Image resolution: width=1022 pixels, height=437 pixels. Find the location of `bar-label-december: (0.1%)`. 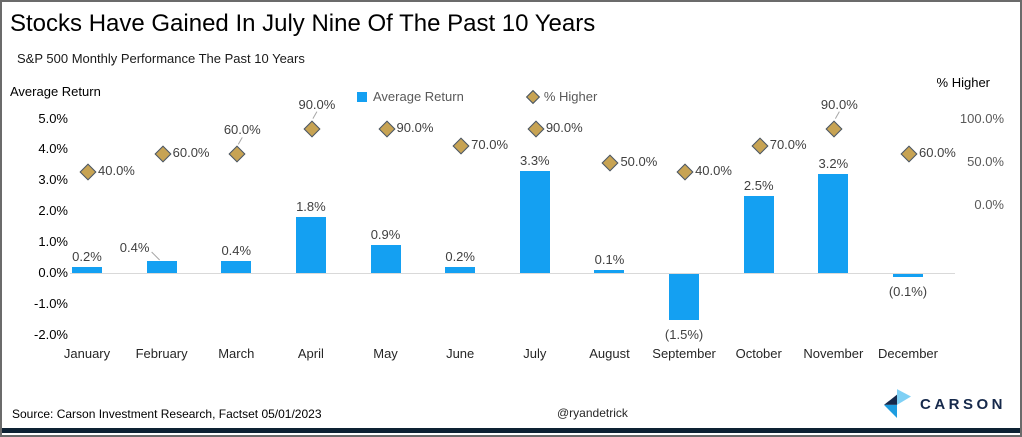

bar-label-december: (0.1%) is located at coordinates (908, 291).